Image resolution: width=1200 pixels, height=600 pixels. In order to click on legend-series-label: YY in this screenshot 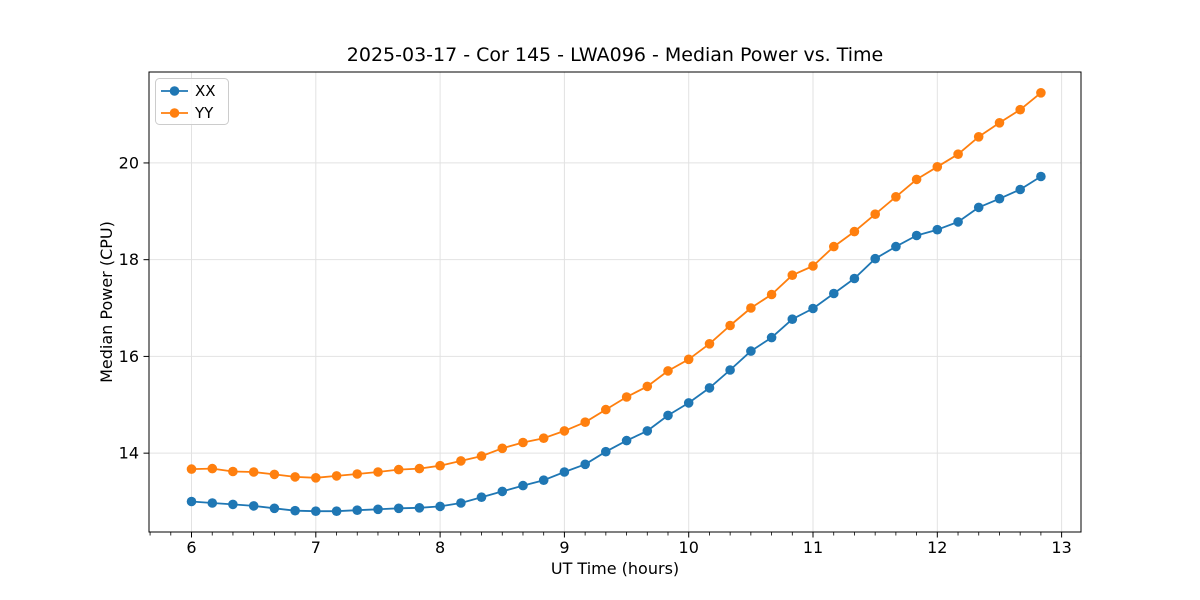, I will do `click(204, 113)`.